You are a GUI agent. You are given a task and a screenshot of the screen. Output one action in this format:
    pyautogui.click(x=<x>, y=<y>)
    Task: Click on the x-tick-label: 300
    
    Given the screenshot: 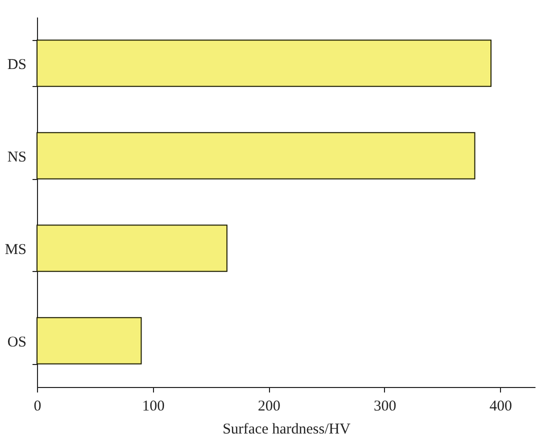 What is the action you would take?
    pyautogui.click(x=385, y=406)
    